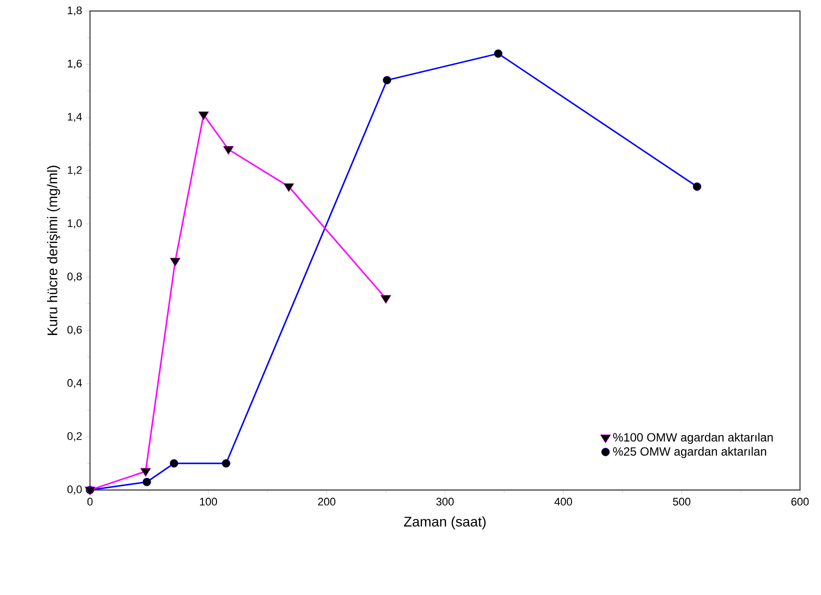  What do you see at coordinates (445, 523) in the screenshot?
I see `x-axis-title: Zaman (saat)` at bounding box center [445, 523].